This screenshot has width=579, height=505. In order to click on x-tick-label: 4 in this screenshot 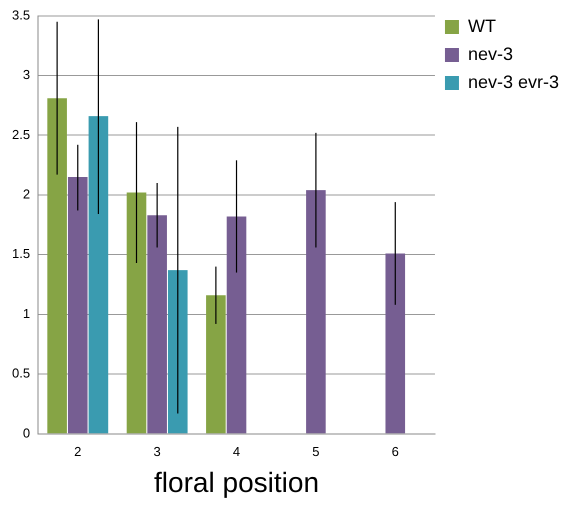, I will do `click(236, 452)`.